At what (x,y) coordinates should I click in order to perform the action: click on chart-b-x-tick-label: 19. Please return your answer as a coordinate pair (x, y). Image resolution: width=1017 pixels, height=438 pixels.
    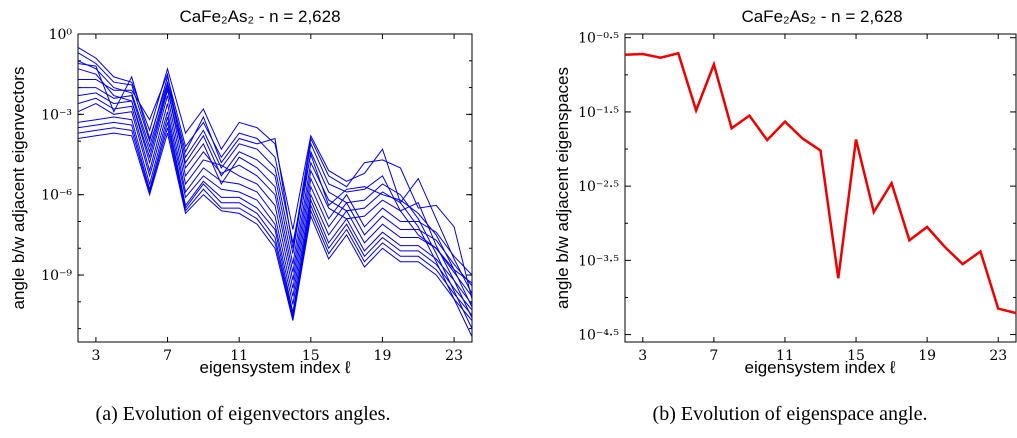
    Looking at the image, I should click on (927, 356).